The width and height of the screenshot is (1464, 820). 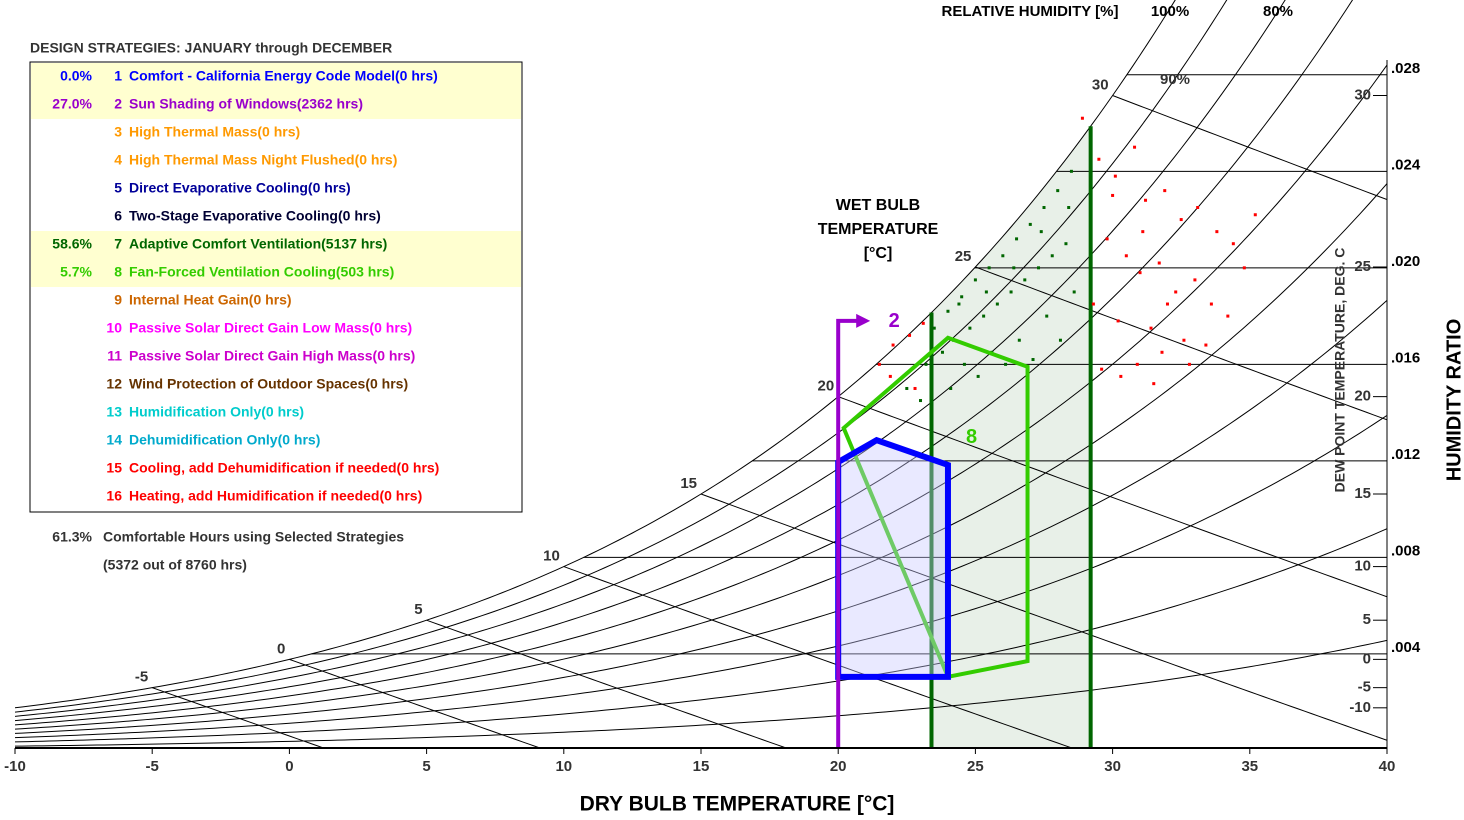 What do you see at coordinates (175, 565) in the screenshot?
I see `summary-detail: (5372 out of 8760 hrs)` at bounding box center [175, 565].